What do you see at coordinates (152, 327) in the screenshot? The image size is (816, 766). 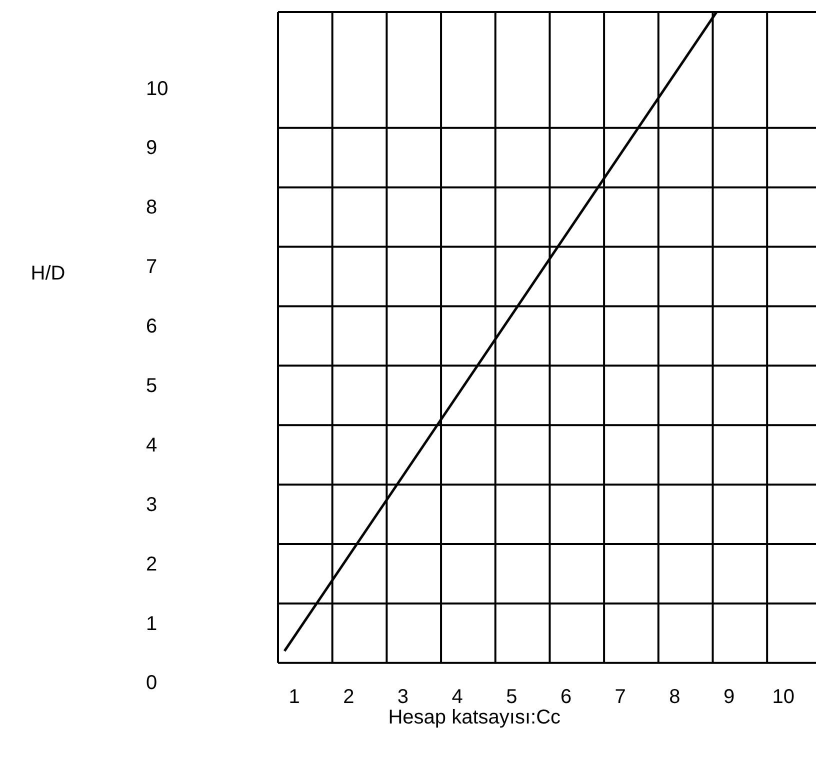 I see `y-tick-label: 6` at bounding box center [152, 327].